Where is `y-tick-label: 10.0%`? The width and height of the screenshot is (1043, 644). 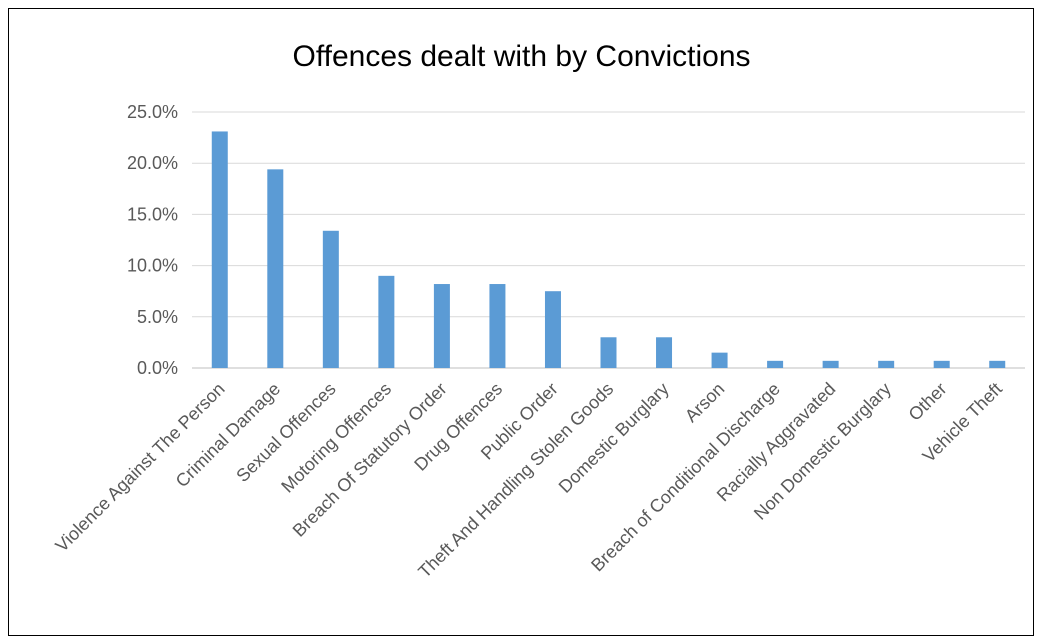 y-tick-label: 10.0% is located at coordinates (152, 266).